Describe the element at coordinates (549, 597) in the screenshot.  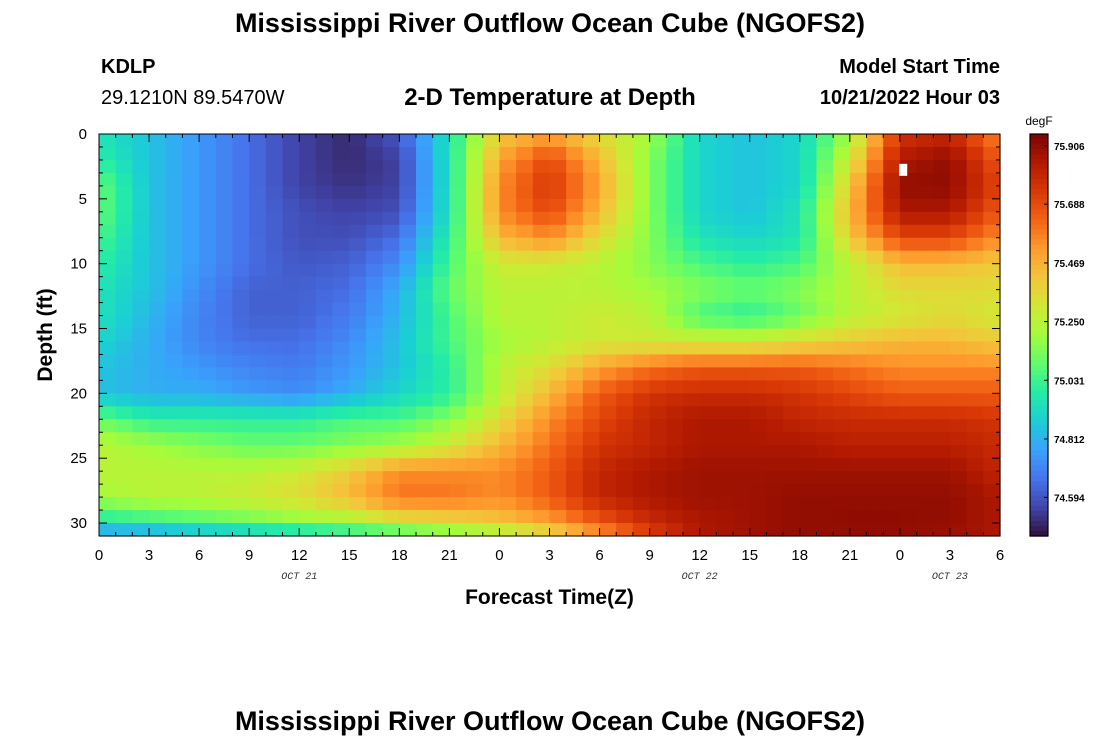
I see `x-axis-title: Forecast Time(Z)` at that location.